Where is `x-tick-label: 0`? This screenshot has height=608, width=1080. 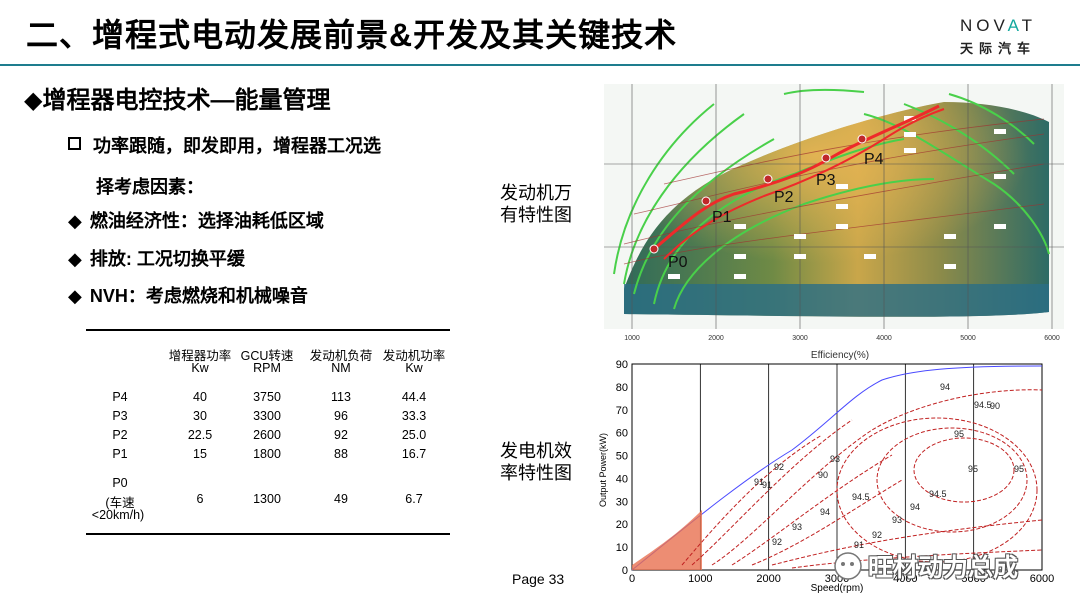 x-tick-label: 0 is located at coordinates (632, 579).